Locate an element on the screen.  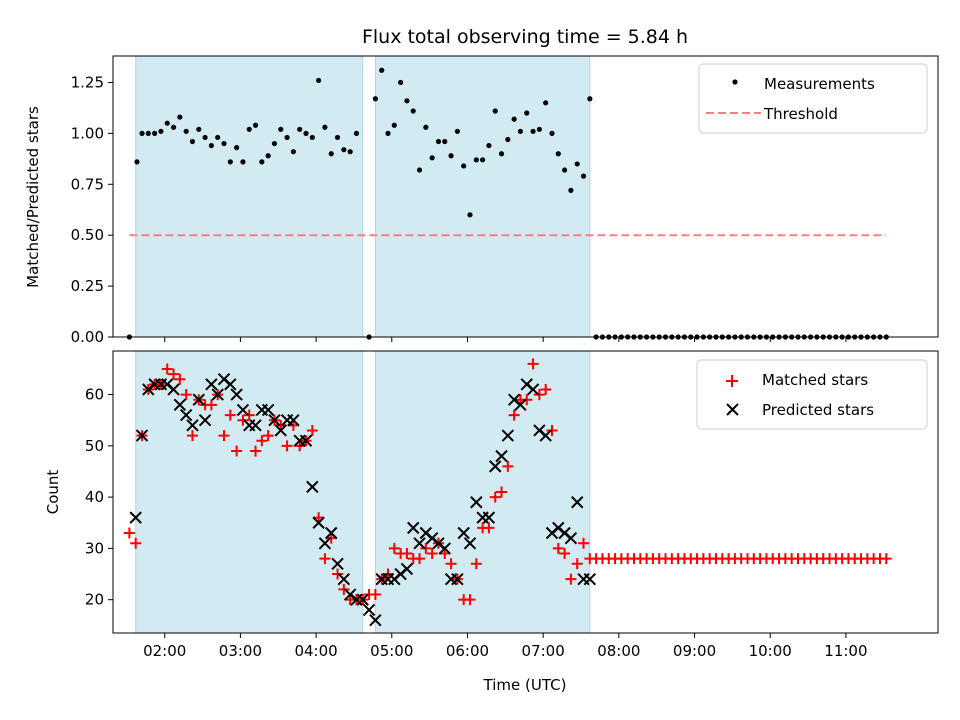
p1-ytick-label-2: 40 is located at coordinates (94, 497).